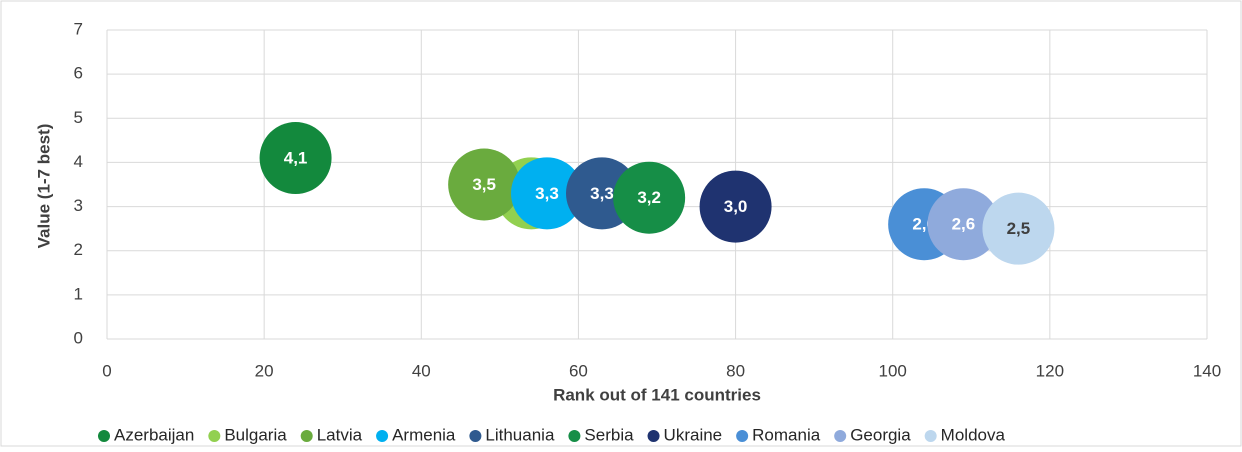 The image size is (1242, 452). What do you see at coordinates (893, 370) in the screenshot?
I see `x-tick-label: 100` at bounding box center [893, 370].